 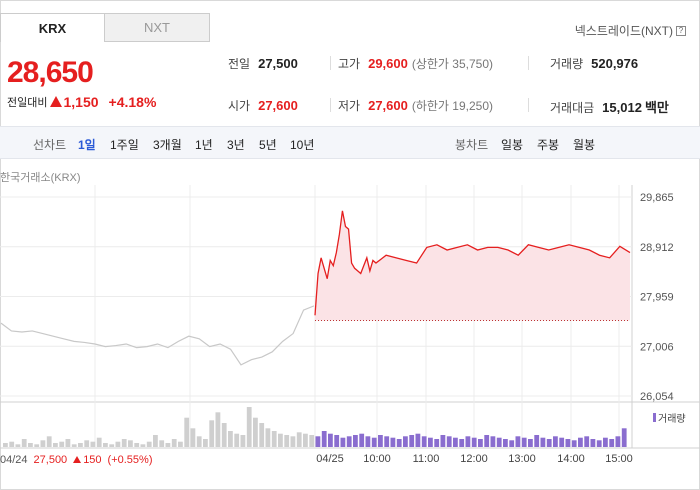 What do you see at coordinates (657, 347) in the screenshot?
I see `y-tick-label: 27,006` at bounding box center [657, 347].